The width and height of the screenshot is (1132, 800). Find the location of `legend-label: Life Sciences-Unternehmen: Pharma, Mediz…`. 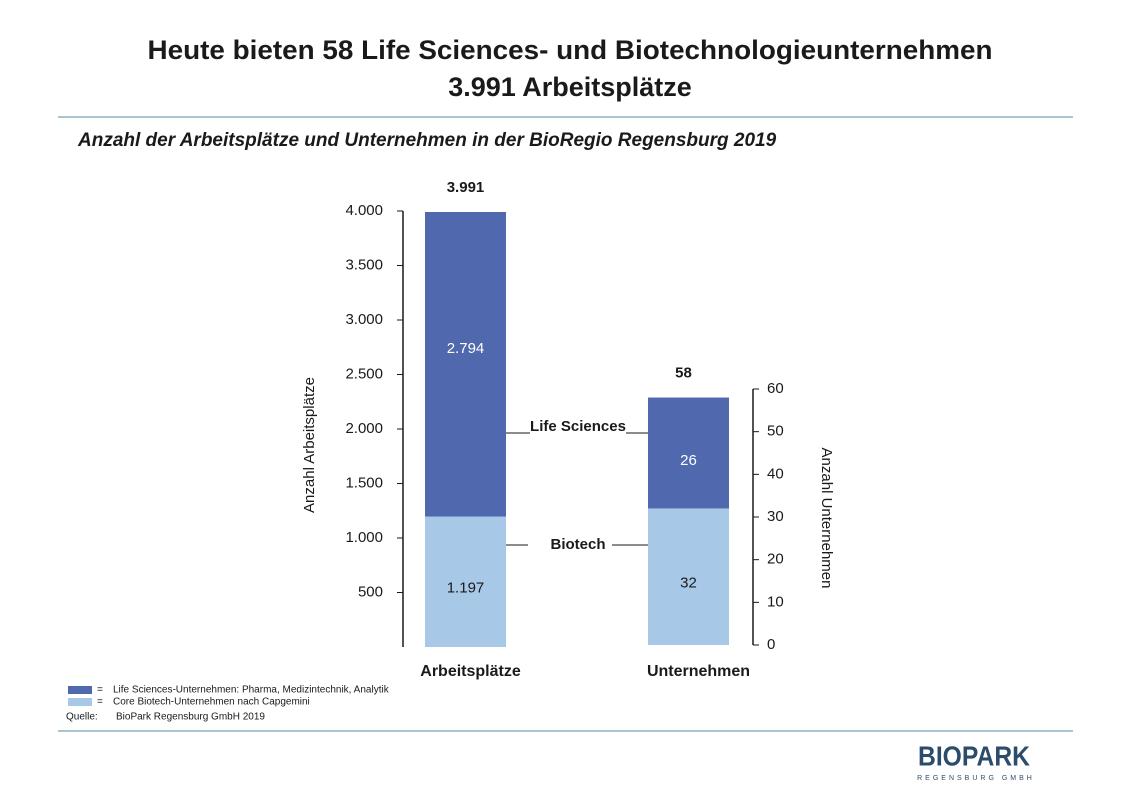

legend-label: Life Sciences-Unternehmen: Pharma, Mediz… is located at coordinates (251, 690).